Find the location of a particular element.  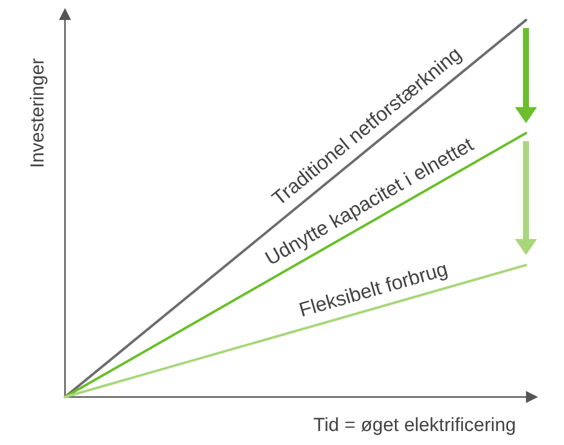

y-axis-title: Investeringer is located at coordinates (38, 112).